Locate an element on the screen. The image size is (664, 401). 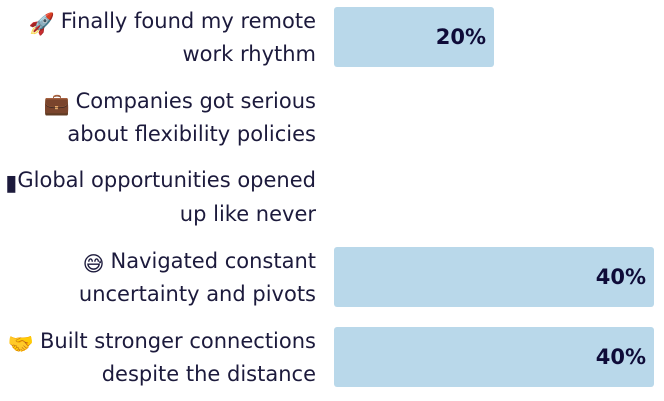
category-label-line-text: uncertainty and pivots is located at coordinates (197, 293).